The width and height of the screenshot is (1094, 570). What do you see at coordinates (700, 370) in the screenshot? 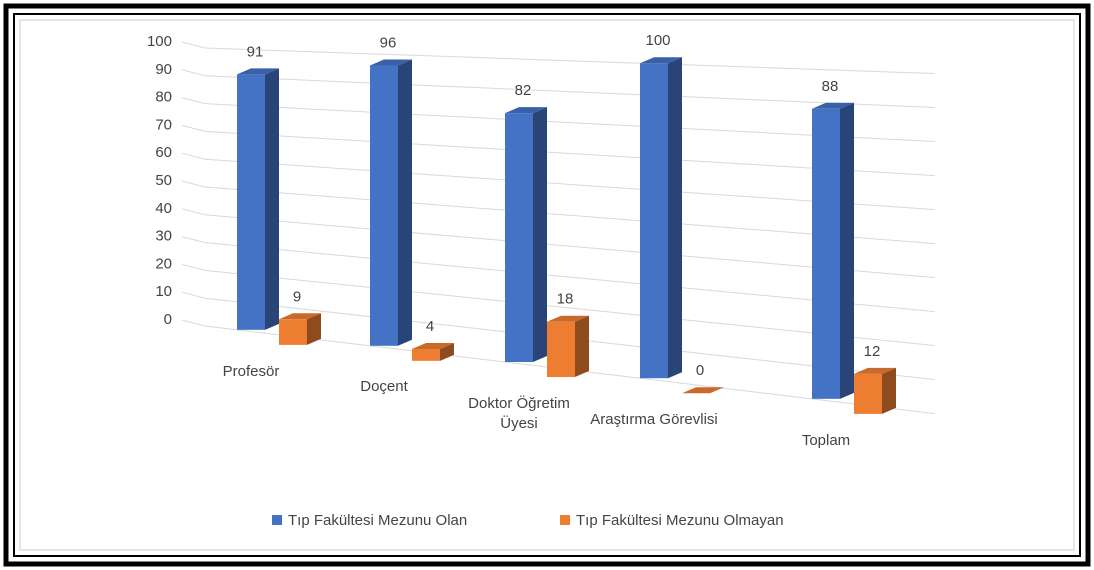
I see `value-label: 0` at bounding box center [700, 370].